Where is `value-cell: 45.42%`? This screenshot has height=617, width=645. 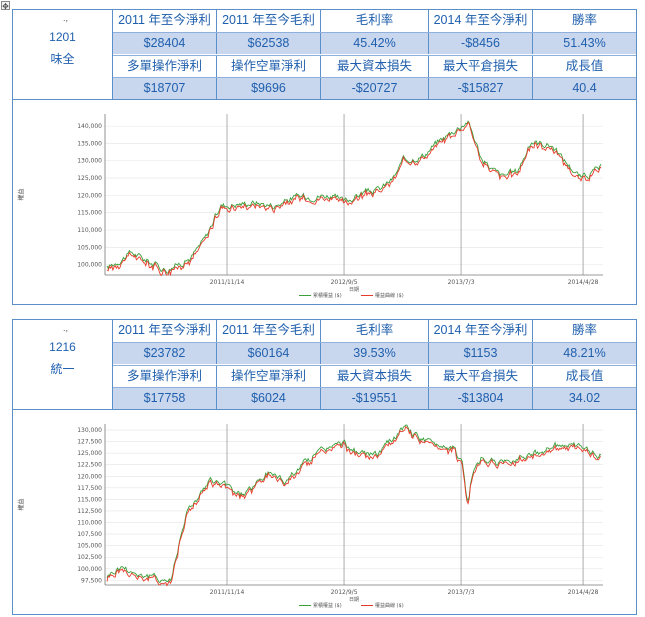
value-cell: 45.42% is located at coordinates (375, 43).